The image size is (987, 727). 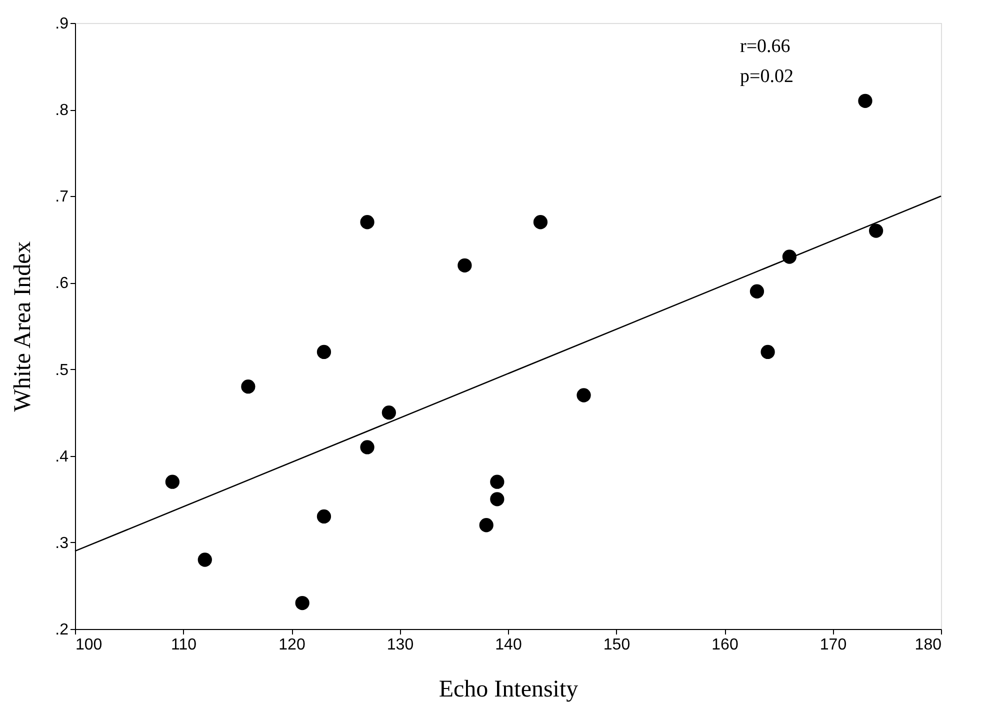 What do you see at coordinates (23, 326) in the screenshot?
I see `y-axis-title: White Area Index` at bounding box center [23, 326].